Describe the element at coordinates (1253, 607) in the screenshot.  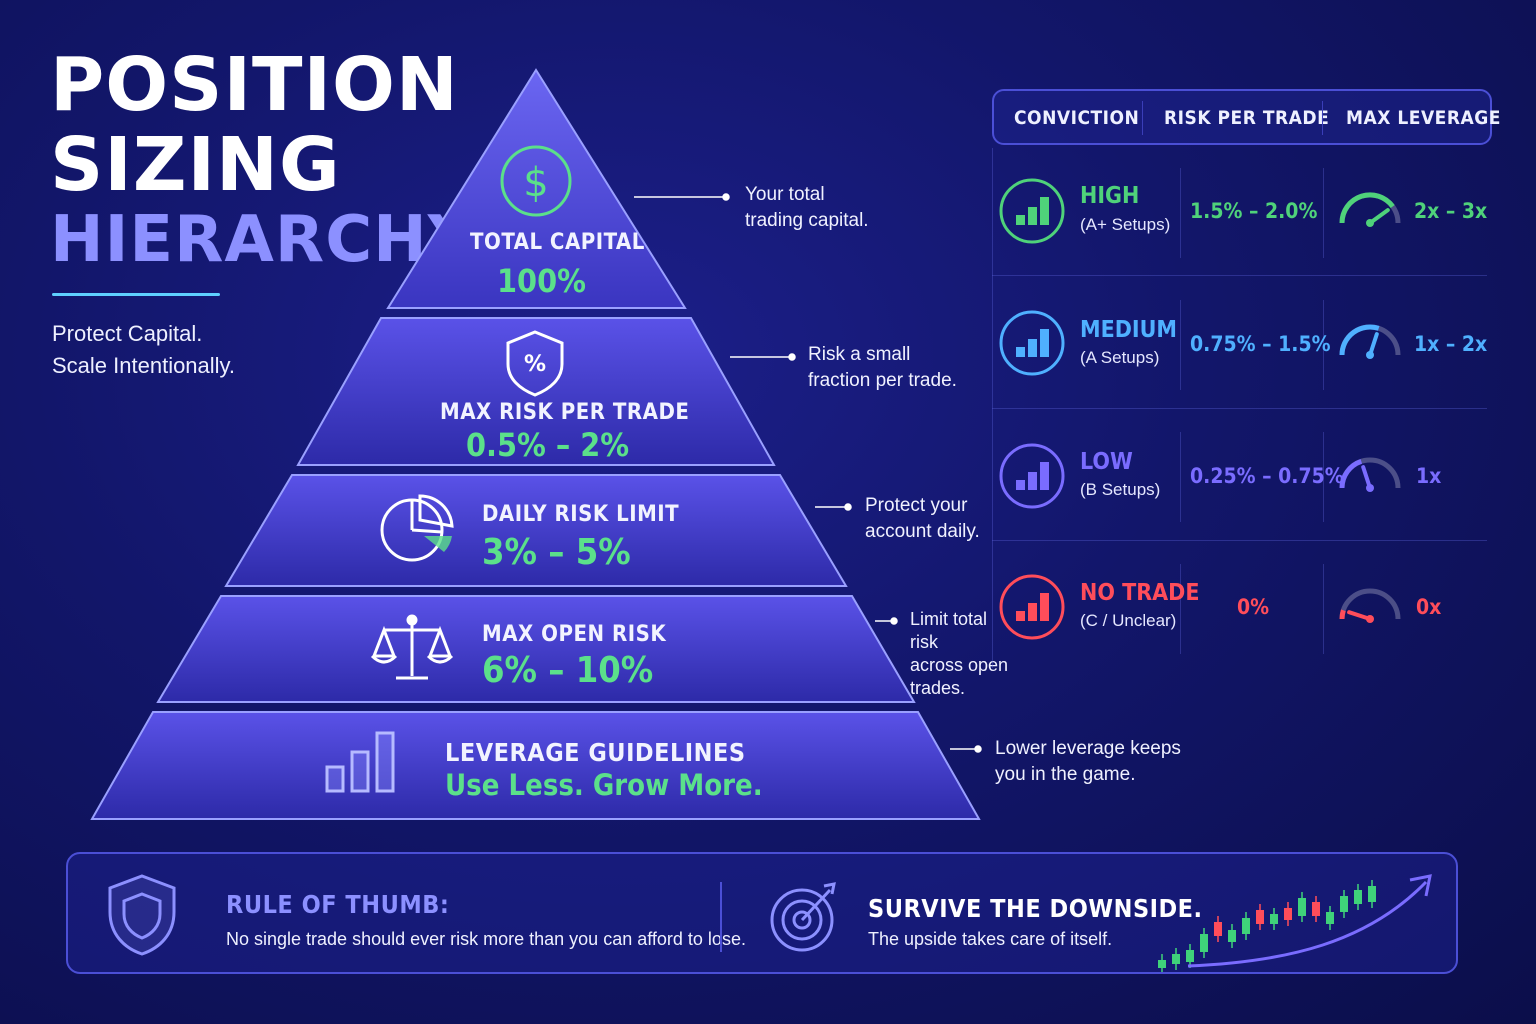
I see `risk-range: 0%` at that location.